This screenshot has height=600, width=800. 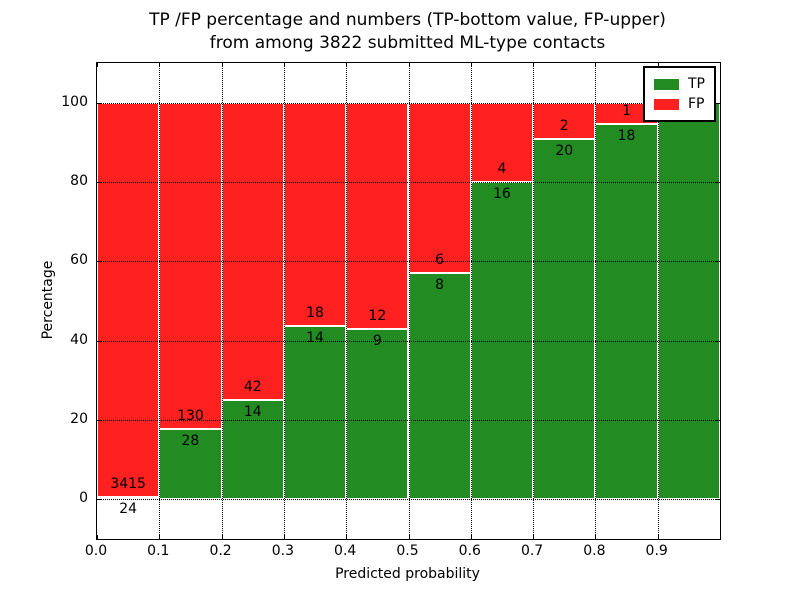 I want to click on legend-label-tp: TP, so click(x=696, y=84).